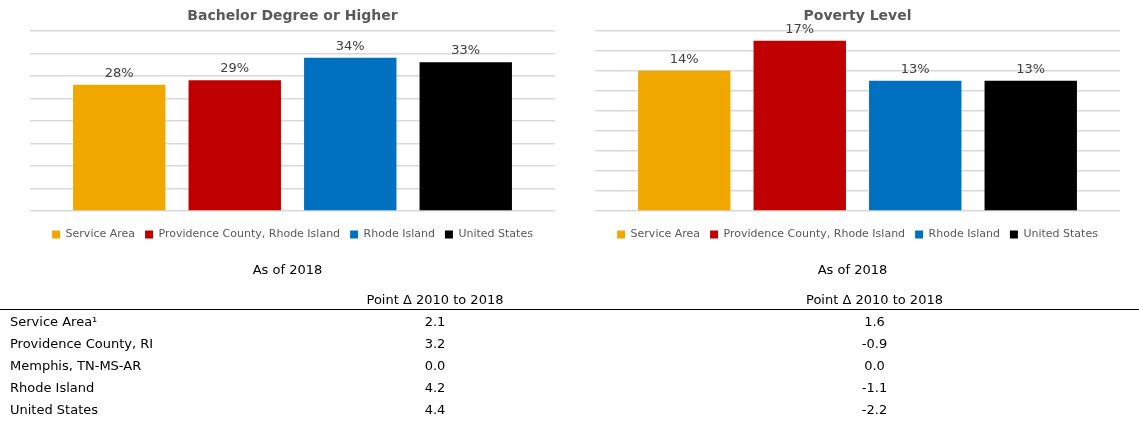 The height and width of the screenshot is (423, 1139). Describe the element at coordinates (76, 365) in the screenshot. I see `category-label: Memphis, TN-MS-AR` at that location.